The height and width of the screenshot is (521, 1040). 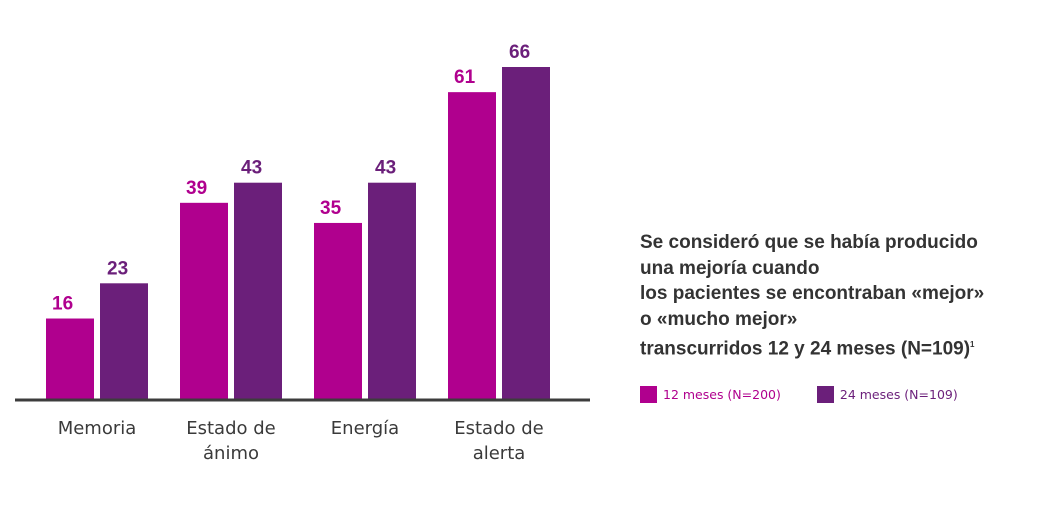 I want to click on legend-item-12-meses: 12 meses (N=200), so click(x=710, y=394).